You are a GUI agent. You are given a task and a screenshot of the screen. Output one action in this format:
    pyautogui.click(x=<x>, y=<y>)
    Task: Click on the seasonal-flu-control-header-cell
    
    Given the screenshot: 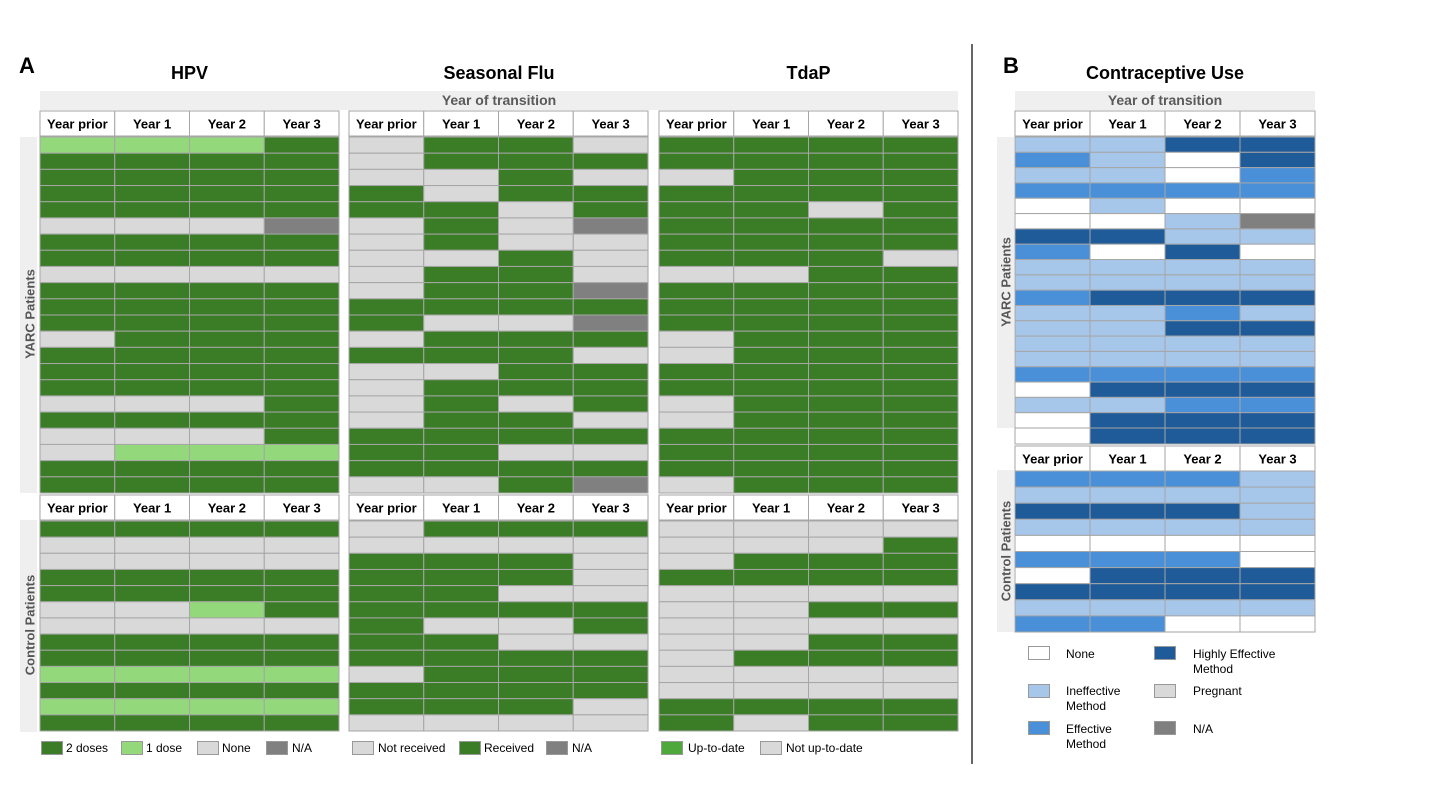 What is the action you would take?
    pyautogui.click(x=386, y=507)
    